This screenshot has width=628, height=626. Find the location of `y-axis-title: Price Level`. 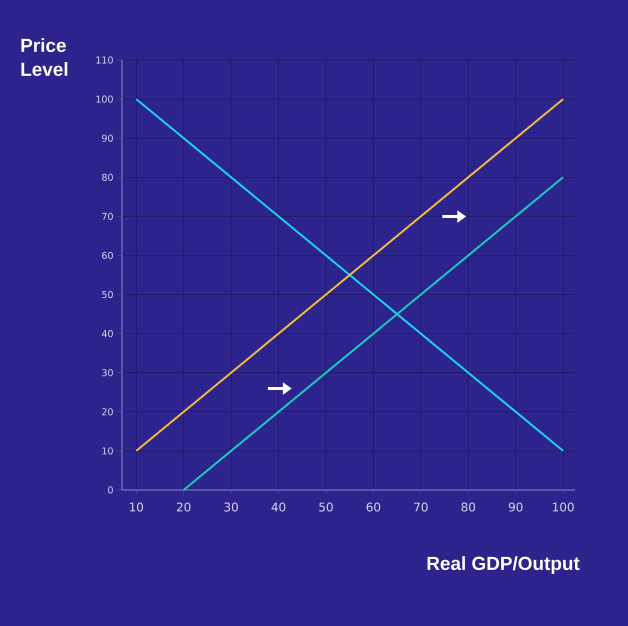

y-axis-title: Price Level is located at coordinates (44, 57).